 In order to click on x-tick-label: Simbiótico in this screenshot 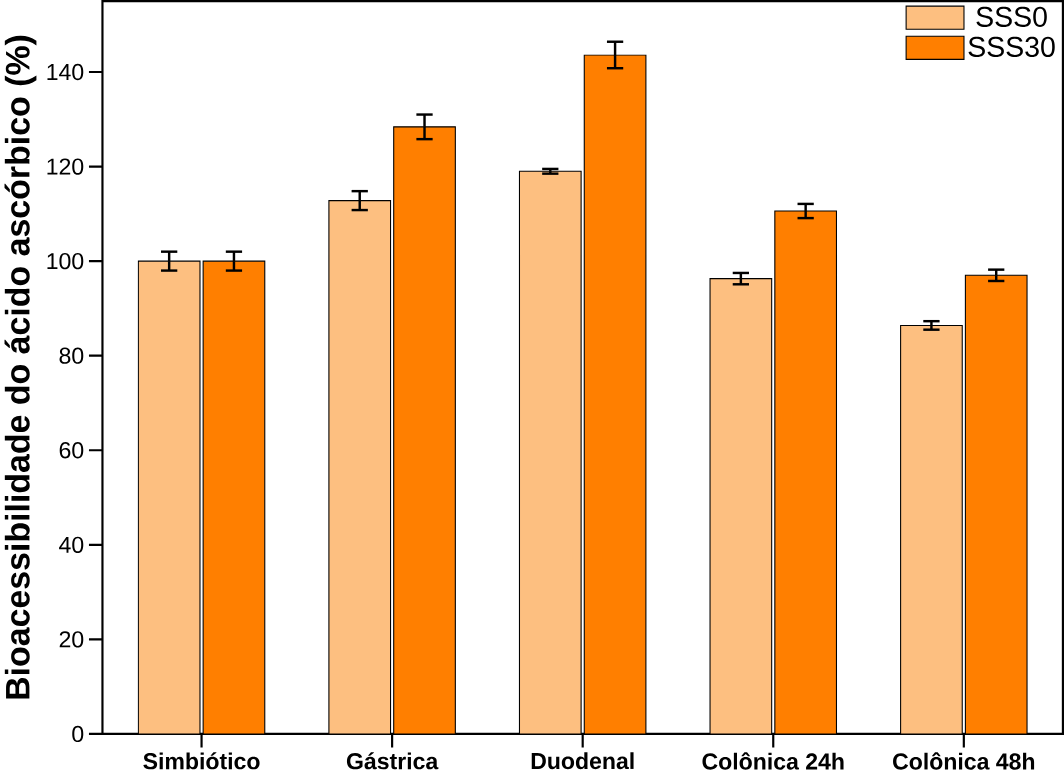, I will do `click(201, 761)`.